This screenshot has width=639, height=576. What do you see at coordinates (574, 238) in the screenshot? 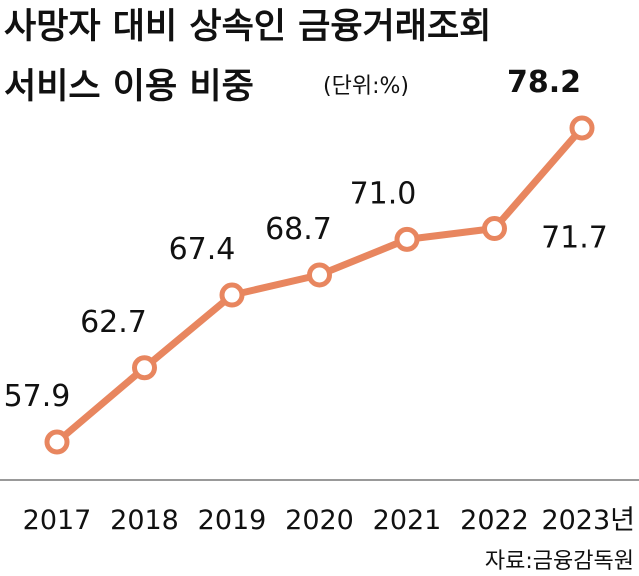
I see `data-label: 71.7` at bounding box center [574, 238].